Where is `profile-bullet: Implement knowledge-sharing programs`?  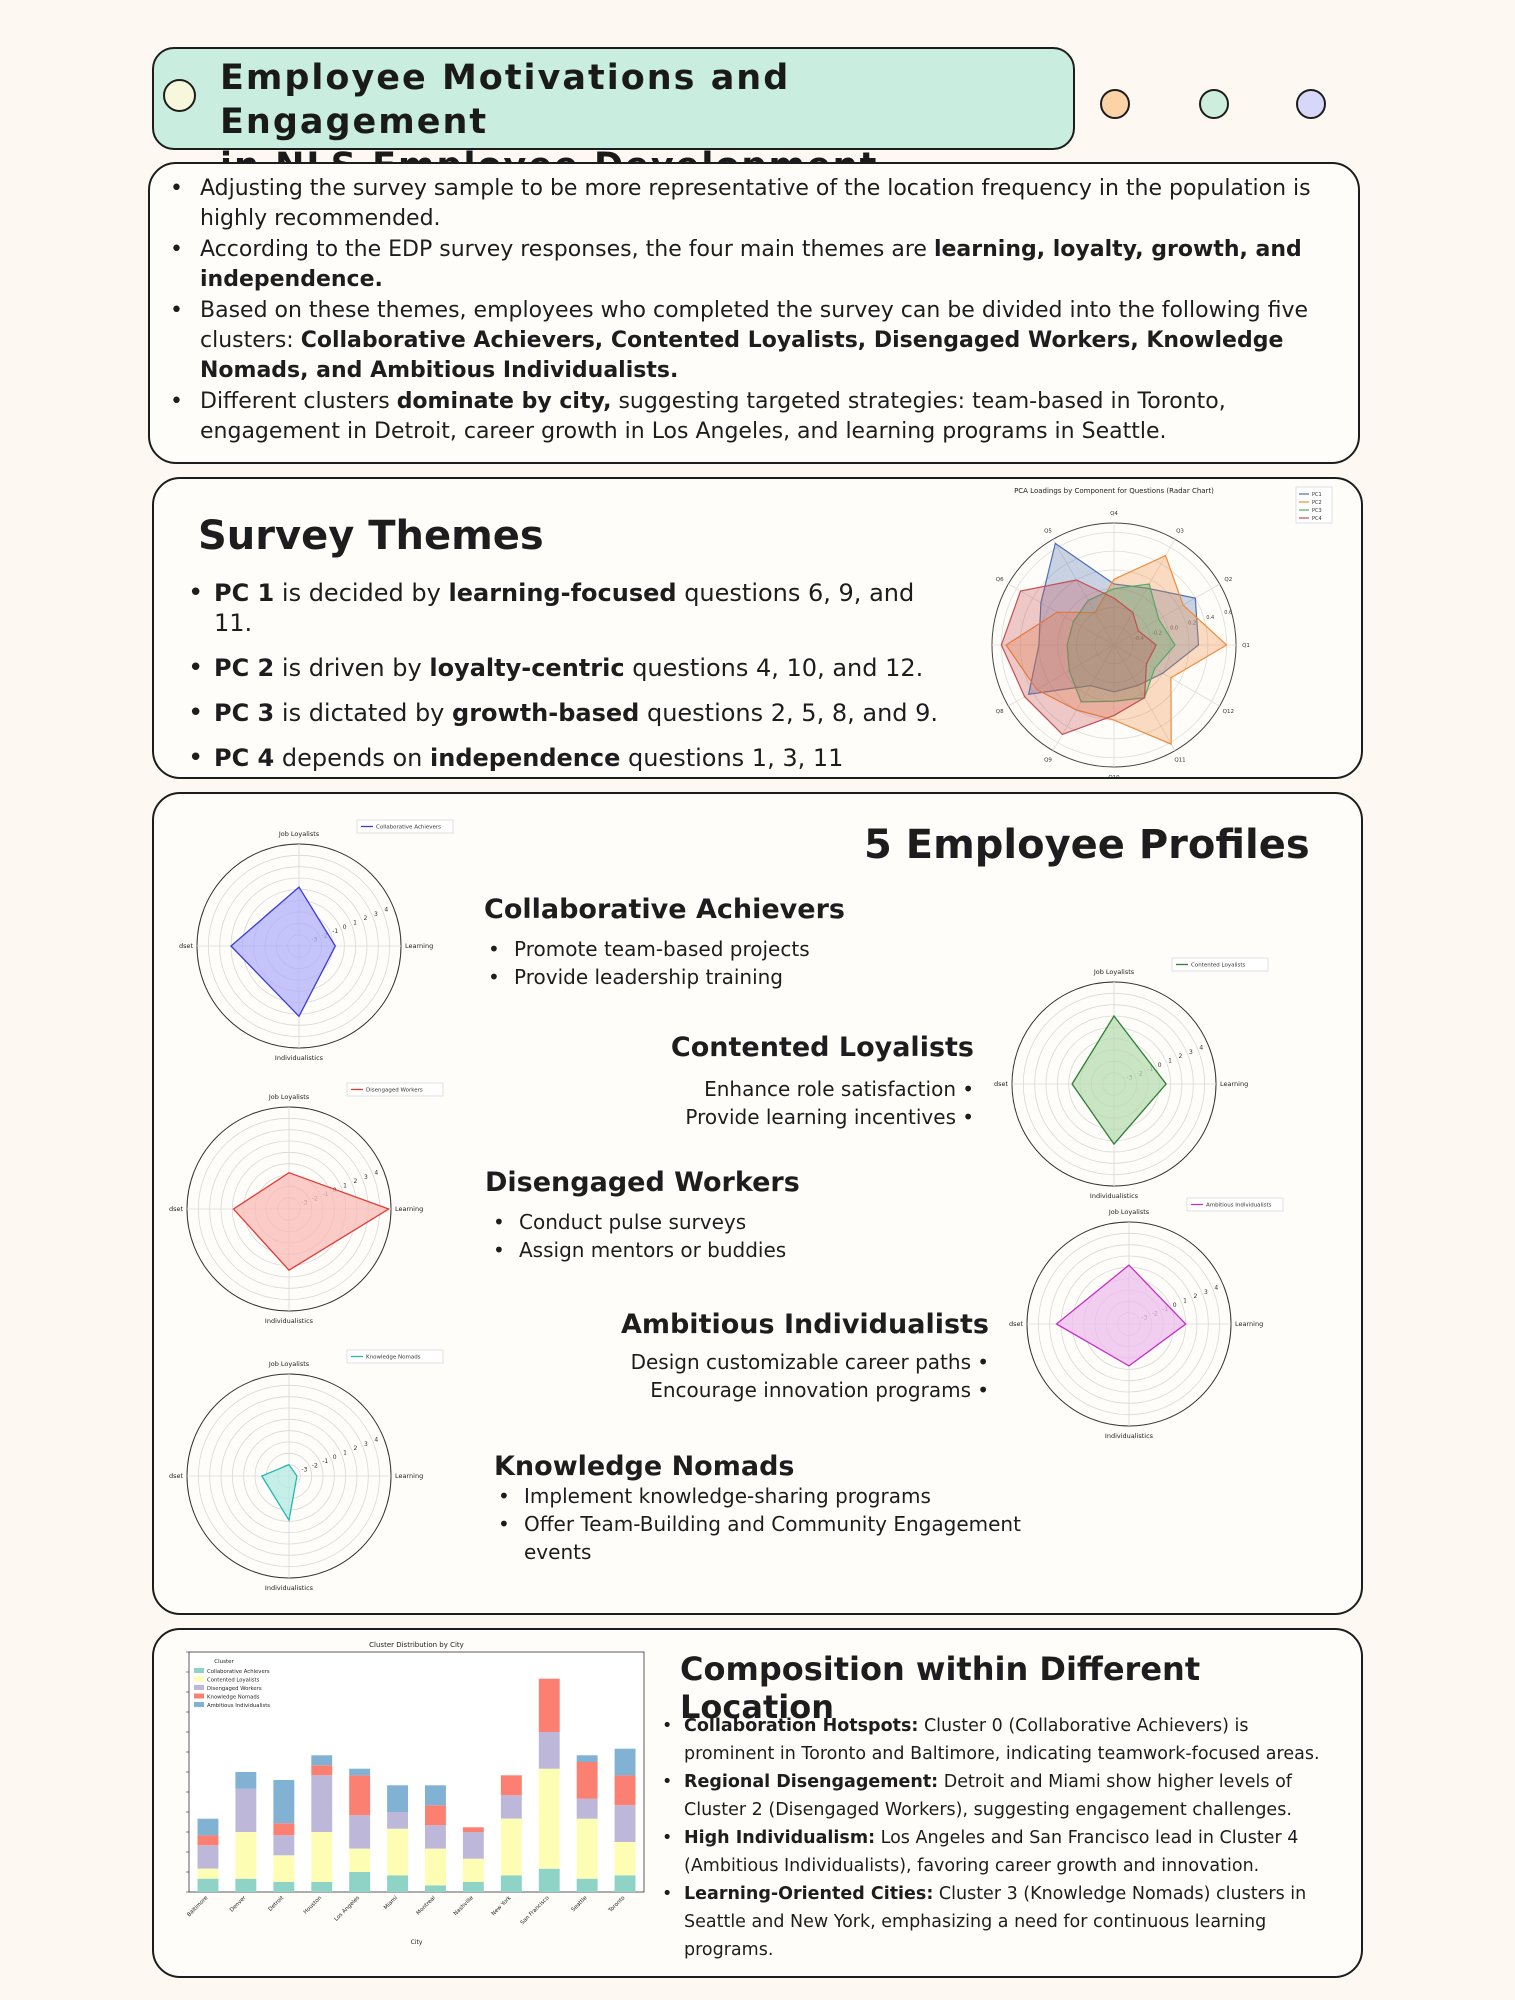 profile-bullet: Implement knowledge-sharing programs is located at coordinates (789, 1496).